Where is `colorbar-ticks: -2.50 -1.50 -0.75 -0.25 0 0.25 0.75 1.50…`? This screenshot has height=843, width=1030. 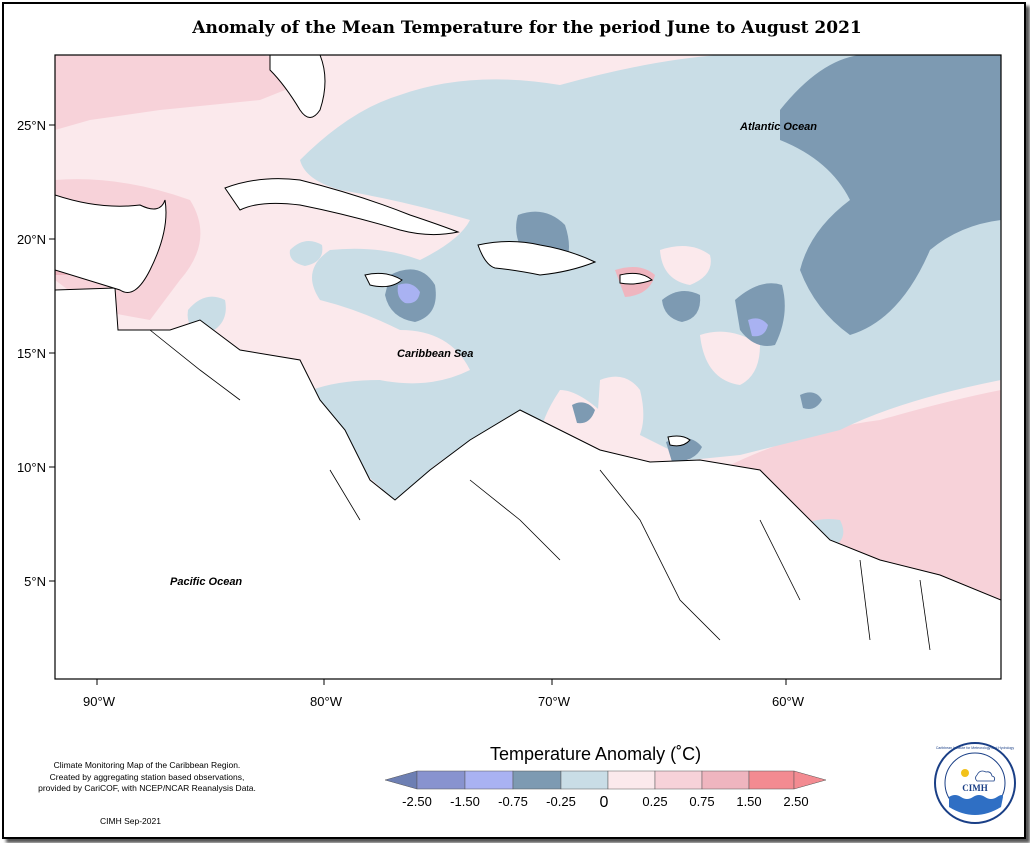
colorbar-ticks: -2.50 -1.50 -0.75 -0.25 0 0.25 0.75 1.50… is located at coordinates (605, 802).